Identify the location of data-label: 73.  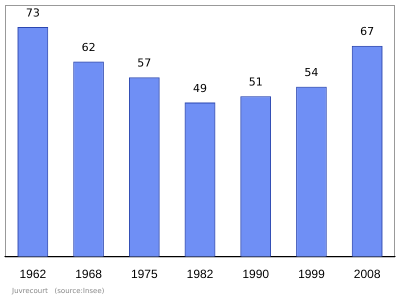
(33, 13).